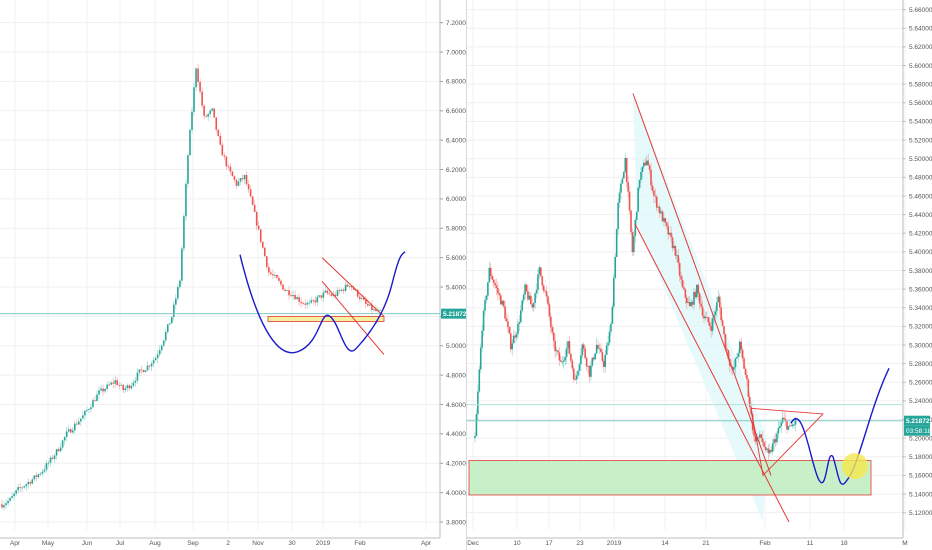  Describe the element at coordinates (920, 103) in the screenshot. I see `y-tick-label: 5.56000` at that location.